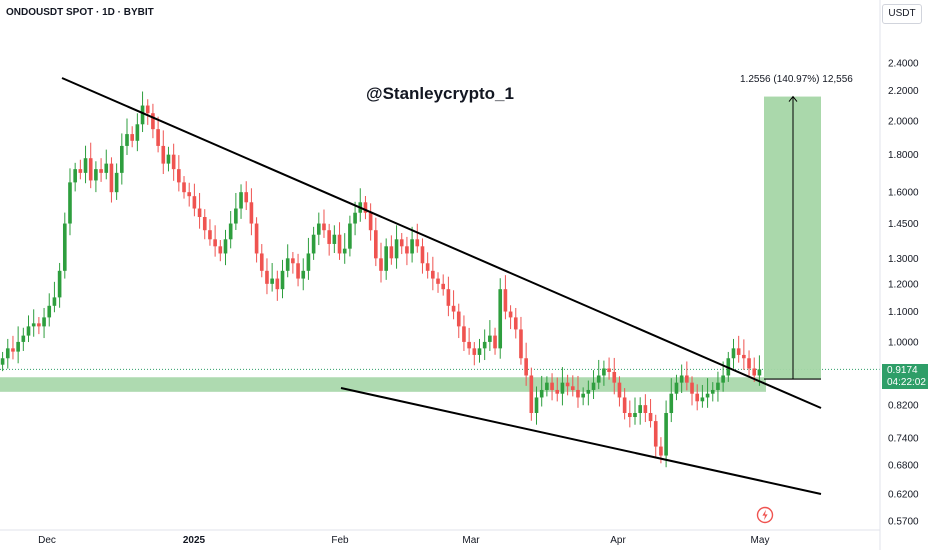  Describe the element at coordinates (765, 515) in the screenshot. I see `tradingview-logo-icon` at that location.